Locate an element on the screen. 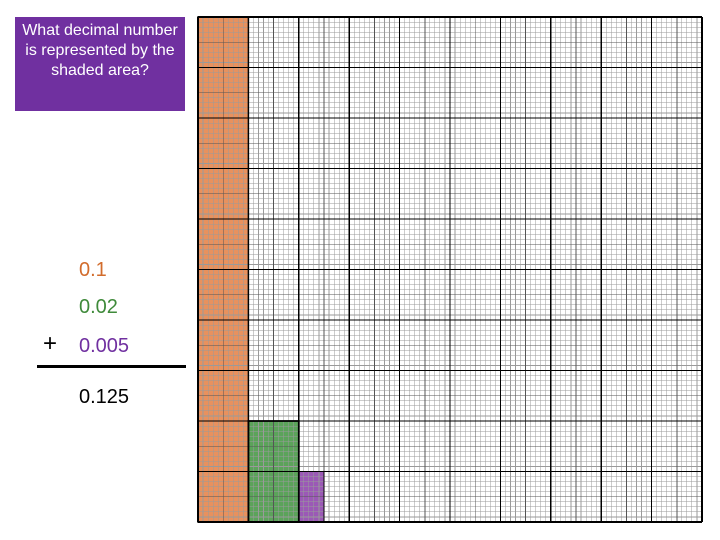 This screenshot has width=720, height=540. outline-tenths is located at coordinates (223, 269).